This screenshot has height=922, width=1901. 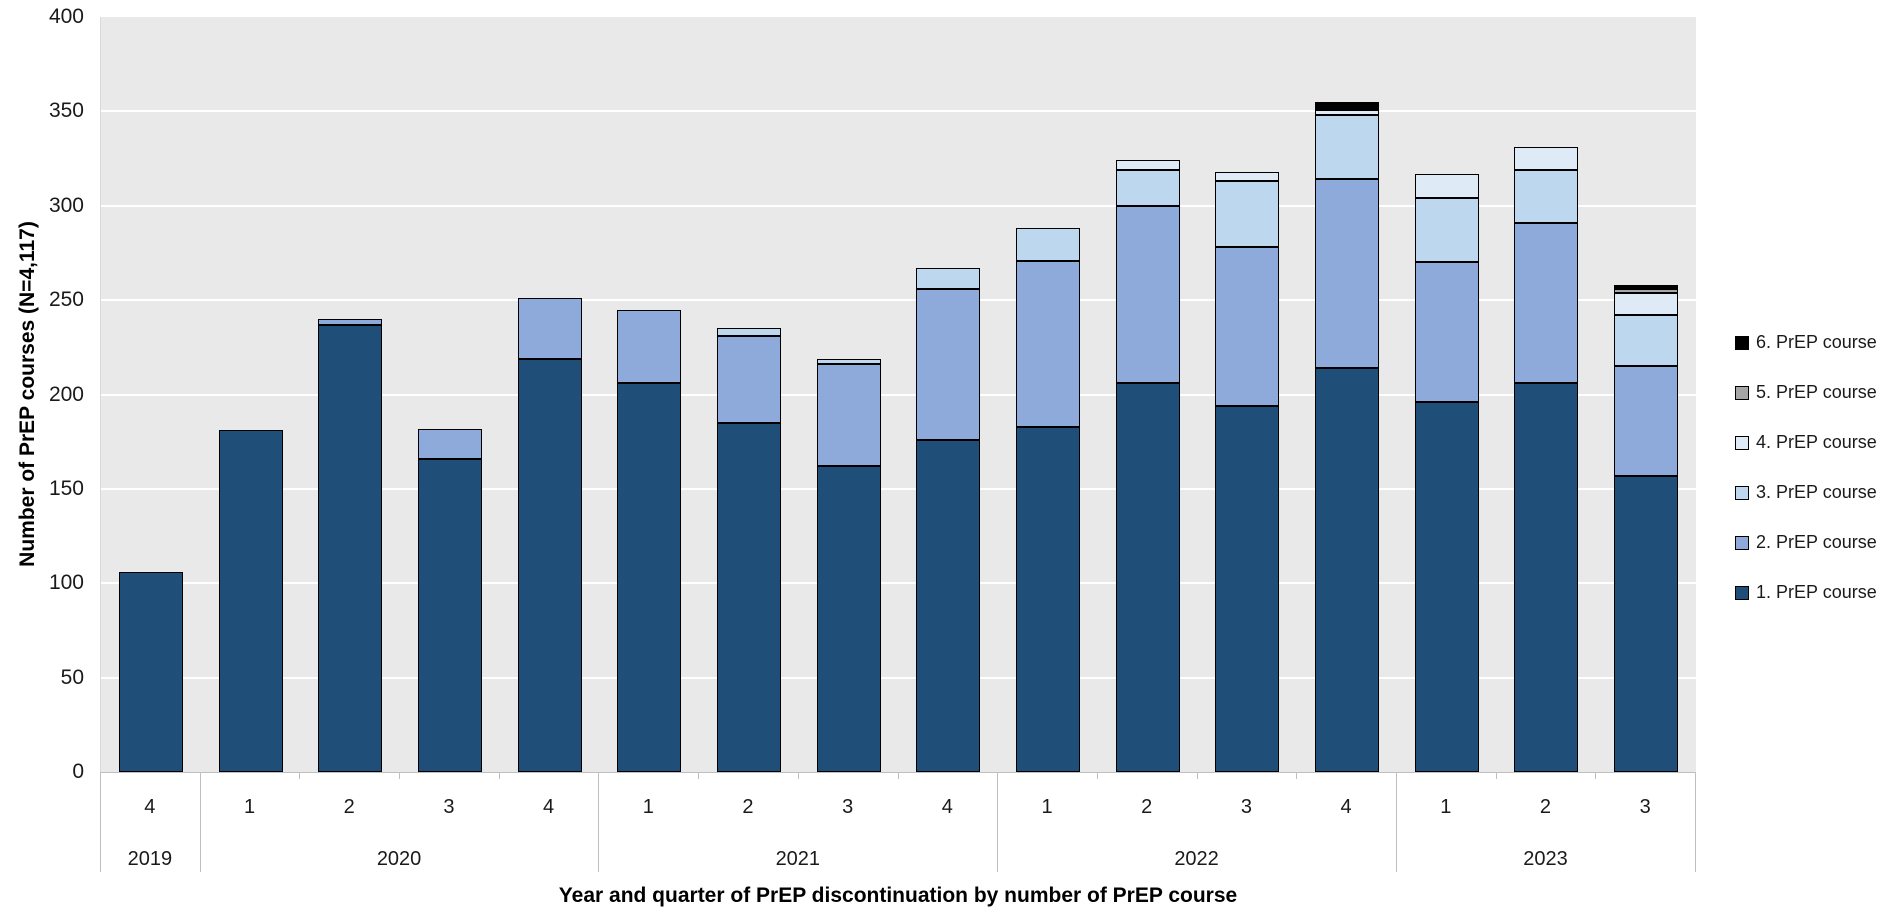 I want to click on bar-segment-2020-Q2-2-course, so click(x=350, y=322).